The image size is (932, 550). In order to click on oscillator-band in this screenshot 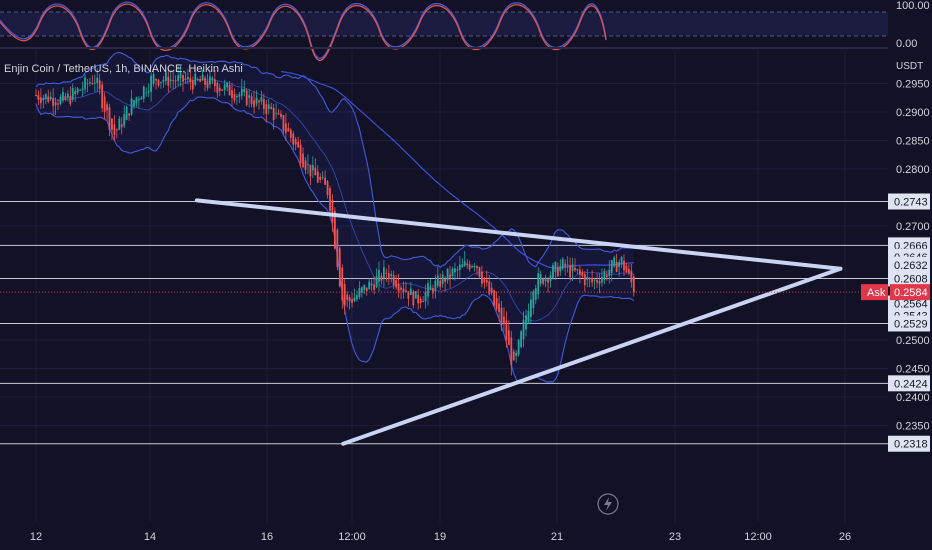, I will do `click(444, 24)`.